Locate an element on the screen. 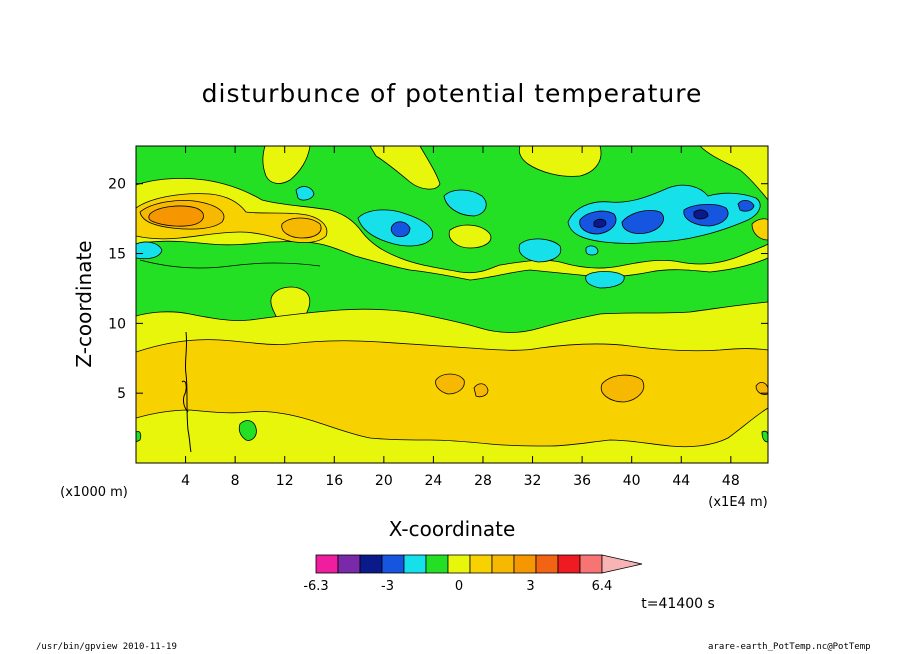 The width and height of the screenshot is (904, 654). x-unit-right: (x1E4 m) is located at coordinates (737, 502).